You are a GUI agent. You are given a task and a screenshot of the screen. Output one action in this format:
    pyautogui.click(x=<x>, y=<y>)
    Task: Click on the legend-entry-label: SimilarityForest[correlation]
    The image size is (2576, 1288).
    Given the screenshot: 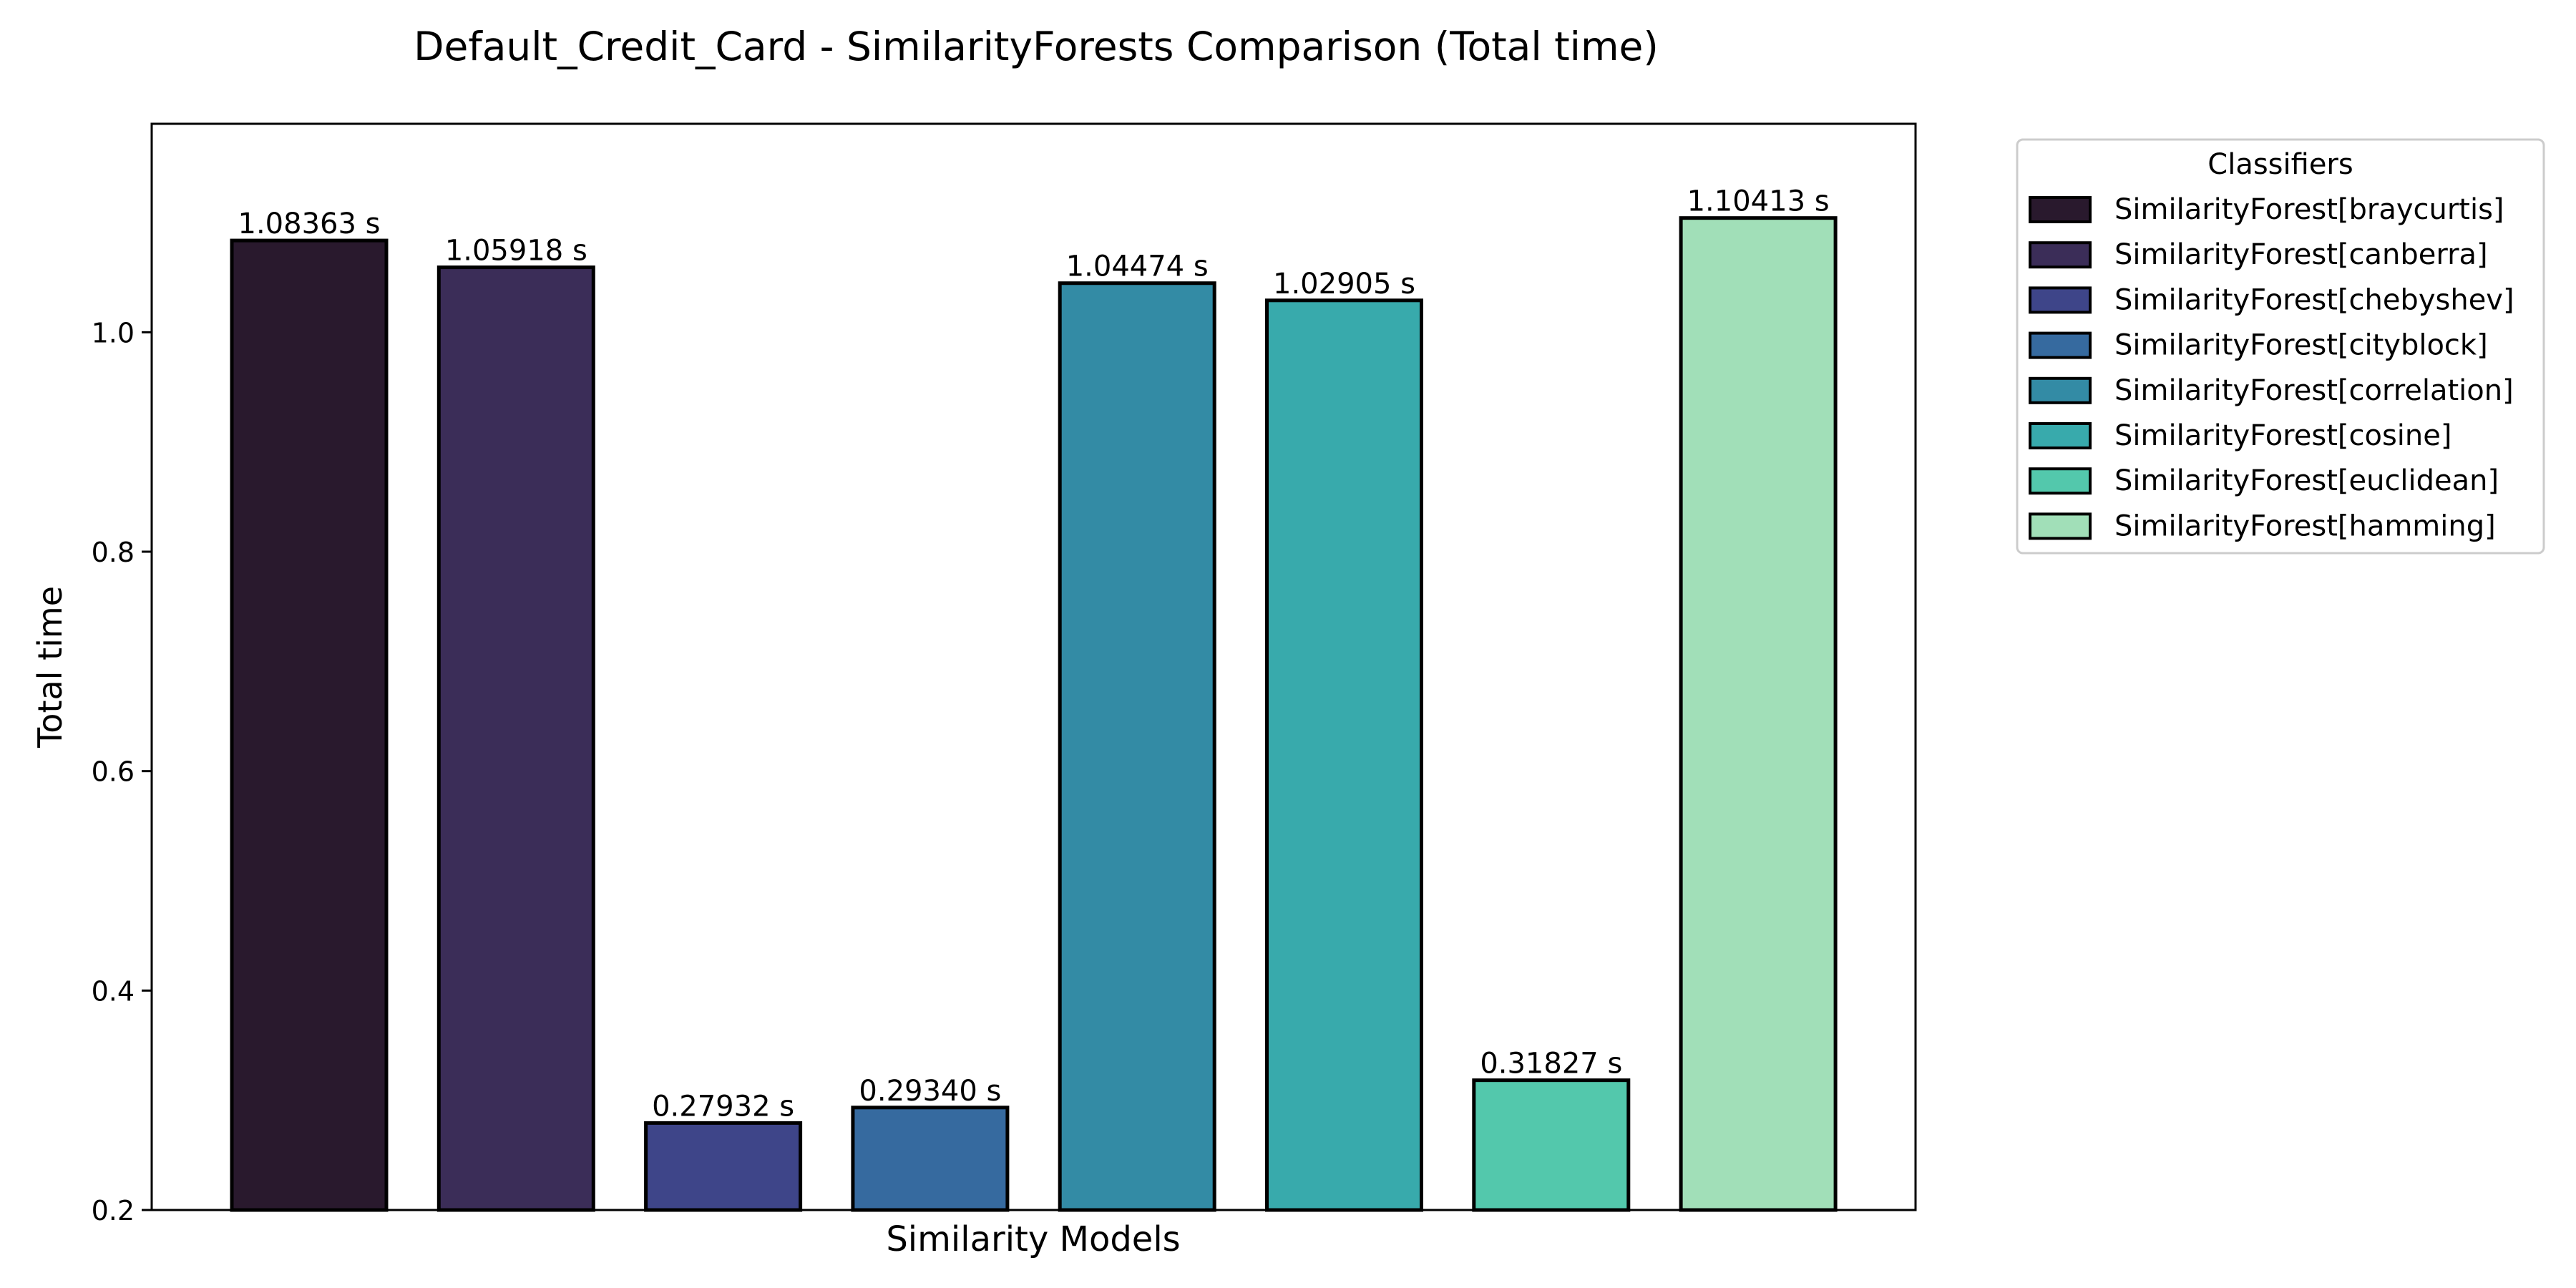 What is the action you would take?
    pyautogui.click(x=2314, y=390)
    